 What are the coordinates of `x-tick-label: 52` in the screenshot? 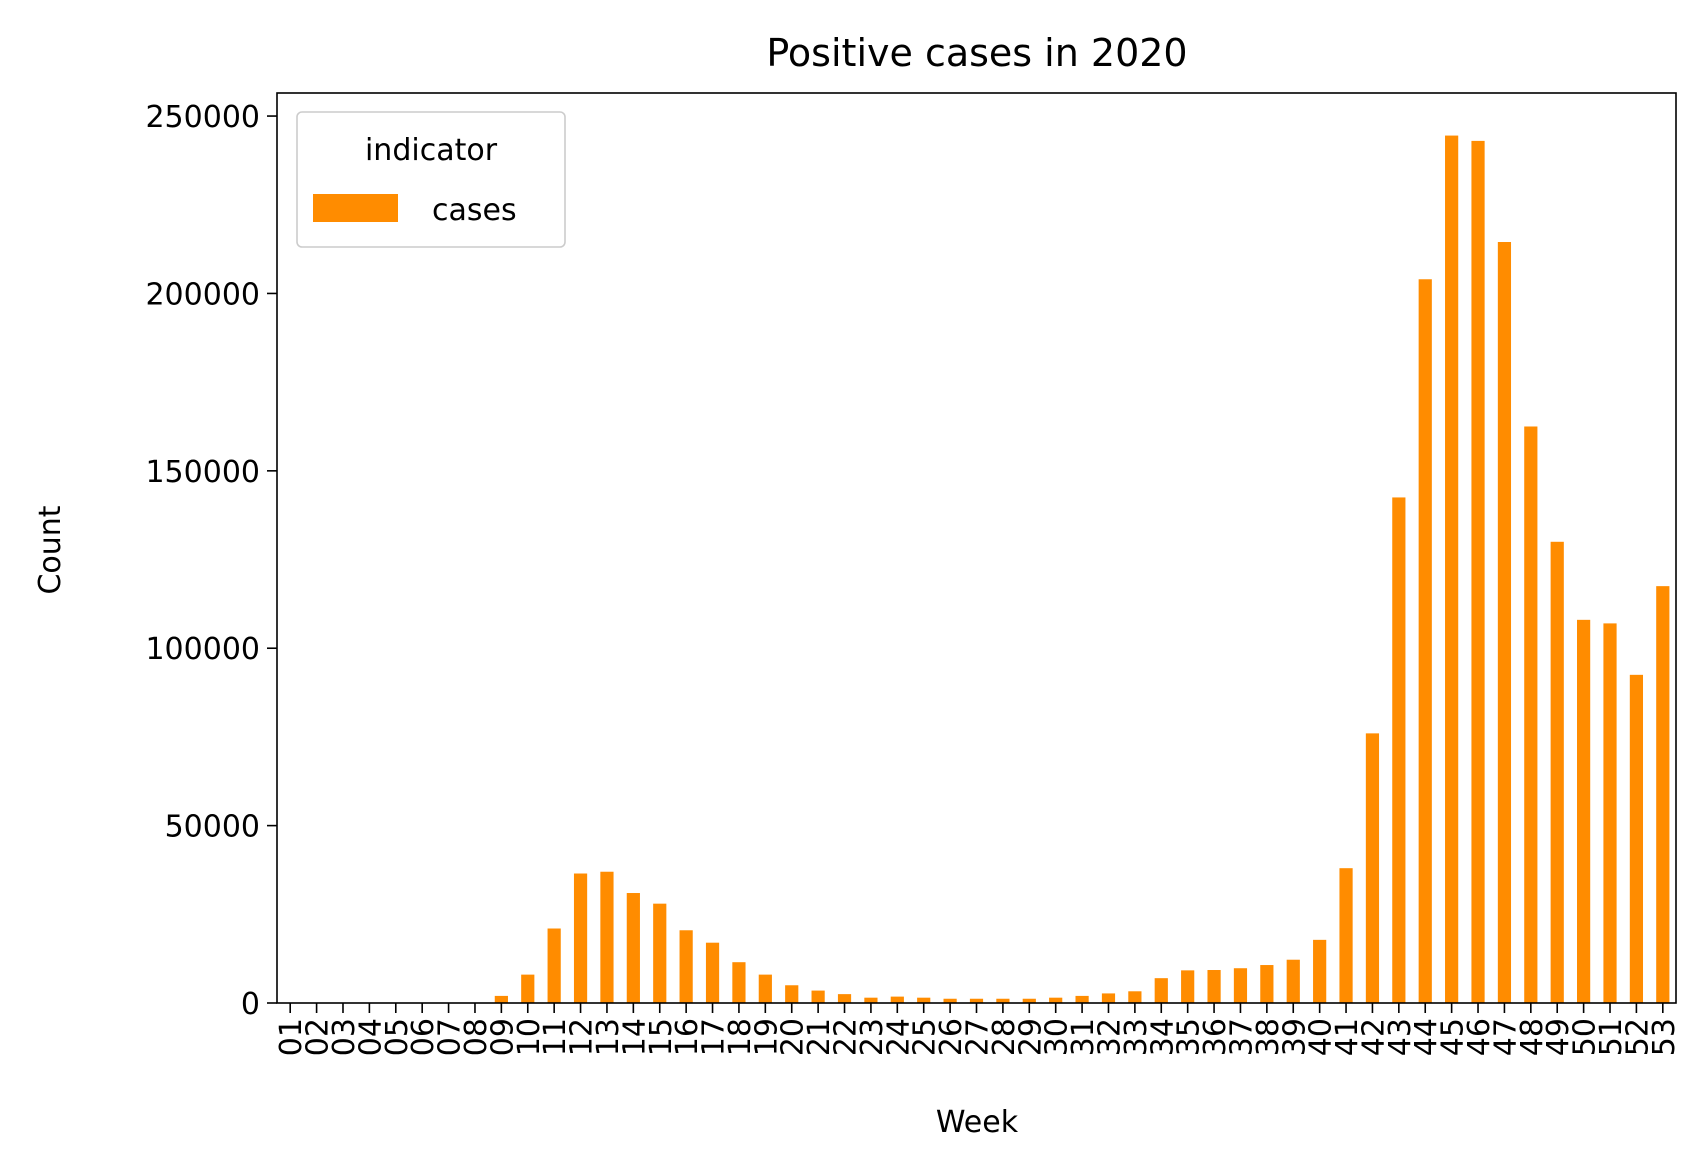 It's located at (1637, 1037).